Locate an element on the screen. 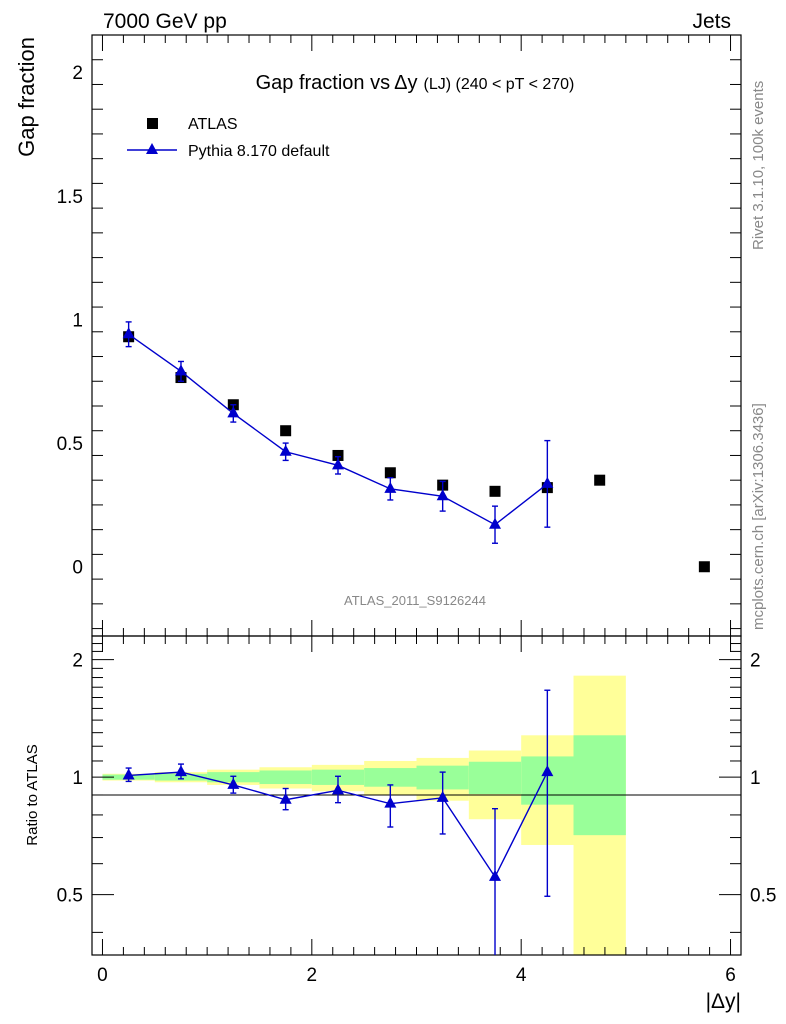 The width and height of the screenshot is (786, 1024). pythia-line is located at coordinates (338, 429).